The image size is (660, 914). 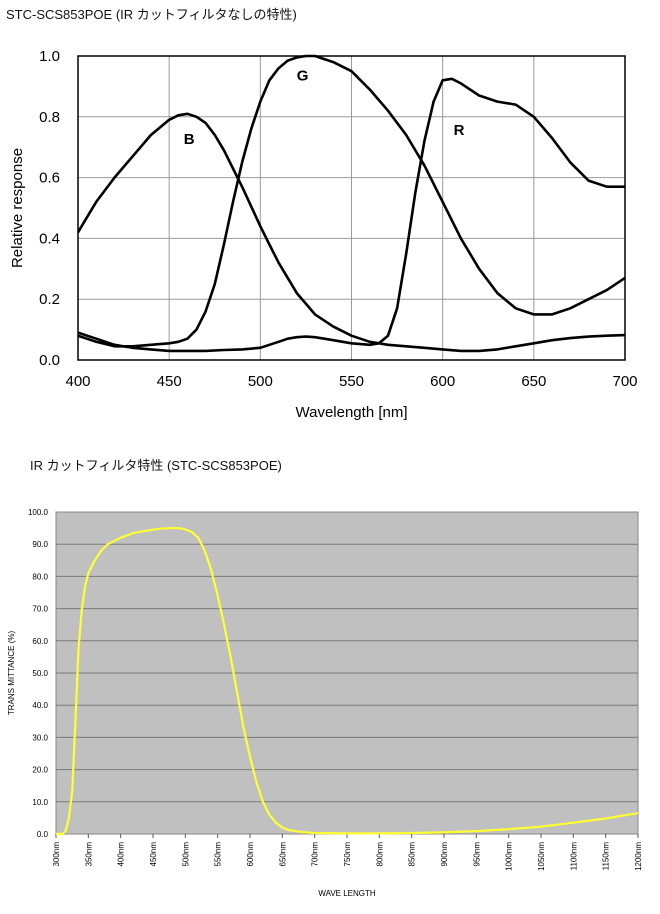 What do you see at coordinates (351, 381) in the screenshot?
I see `x-tick-label: 550` at bounding box center [351, 381].